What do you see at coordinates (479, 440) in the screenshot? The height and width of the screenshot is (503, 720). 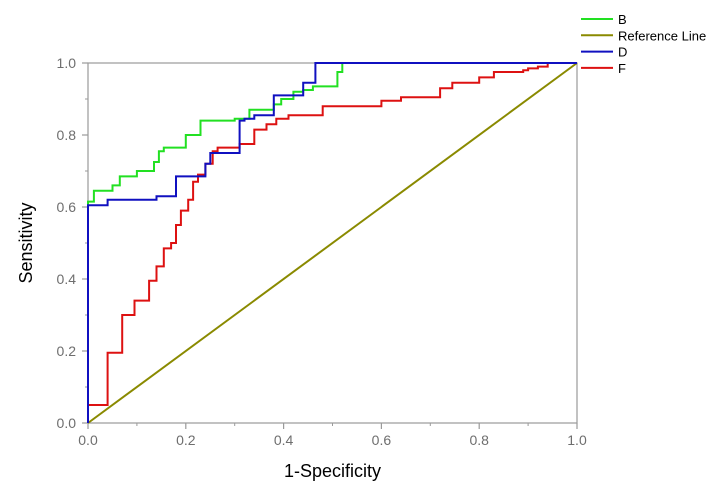 I see `x-tick-label: 0.8` at bounding box center [479, 440].